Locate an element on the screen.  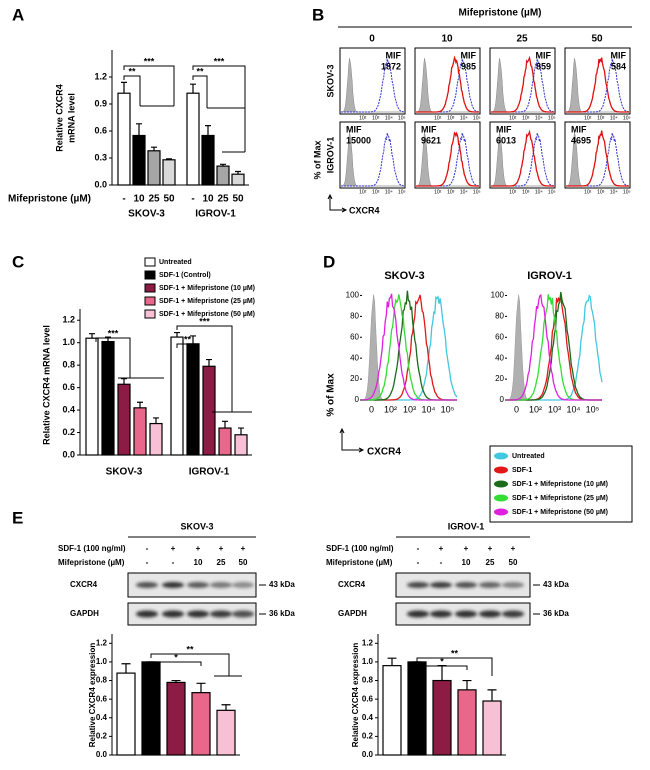
x-axis-label: Mifepristone (µM) is located at coordinates (49, 199).